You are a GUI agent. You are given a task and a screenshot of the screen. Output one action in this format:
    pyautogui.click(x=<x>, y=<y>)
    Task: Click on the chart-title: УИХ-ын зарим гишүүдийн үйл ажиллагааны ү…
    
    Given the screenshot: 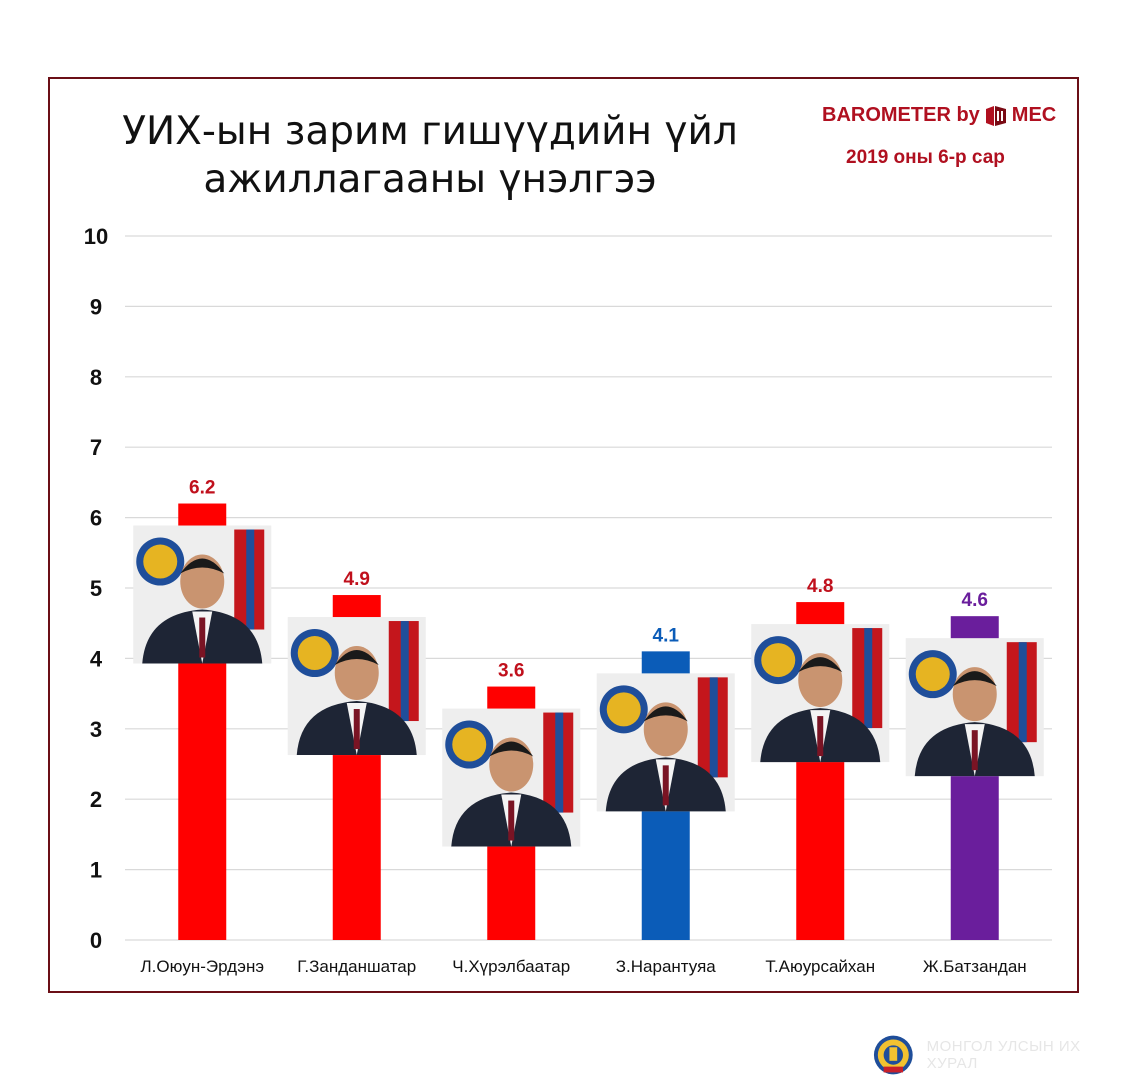 What is the action you would take?
    pyautogui.click(x=430, y=156)
    